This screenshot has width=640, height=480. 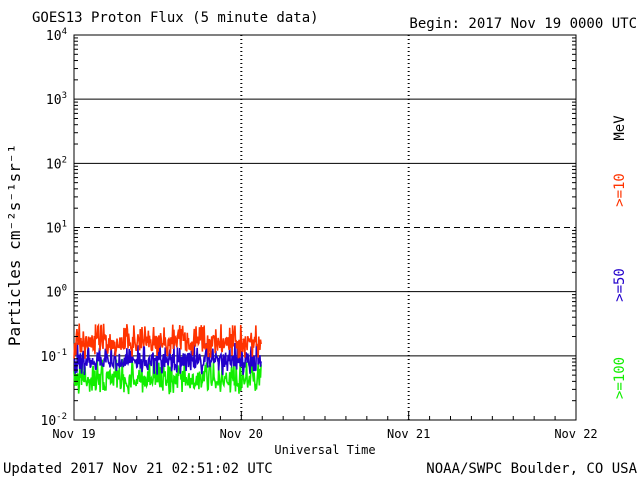 I want to click on y-tick-label: 10³, so click(x=56, y=99).